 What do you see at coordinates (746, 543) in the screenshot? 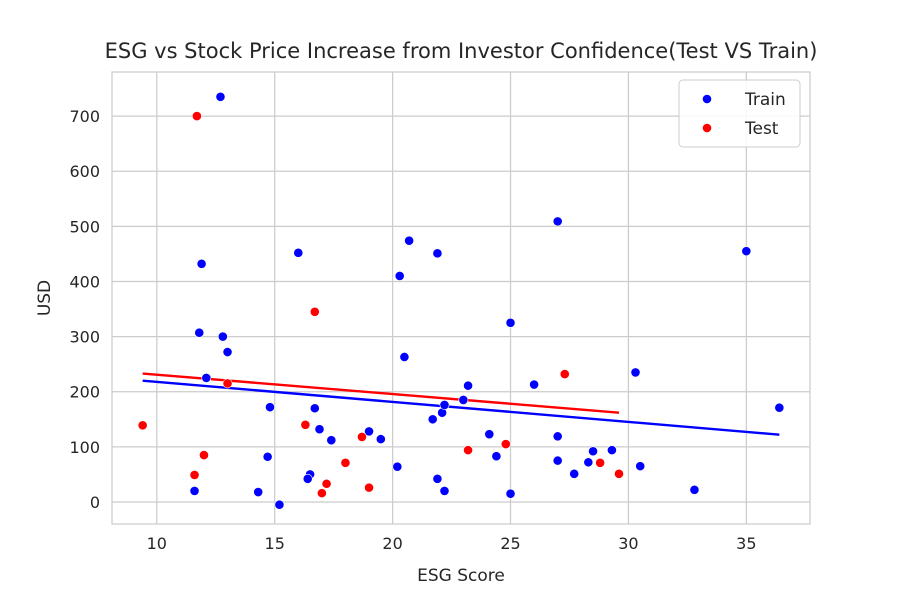
I see `x-tick-label: 35` at bounding box center [746, 543].